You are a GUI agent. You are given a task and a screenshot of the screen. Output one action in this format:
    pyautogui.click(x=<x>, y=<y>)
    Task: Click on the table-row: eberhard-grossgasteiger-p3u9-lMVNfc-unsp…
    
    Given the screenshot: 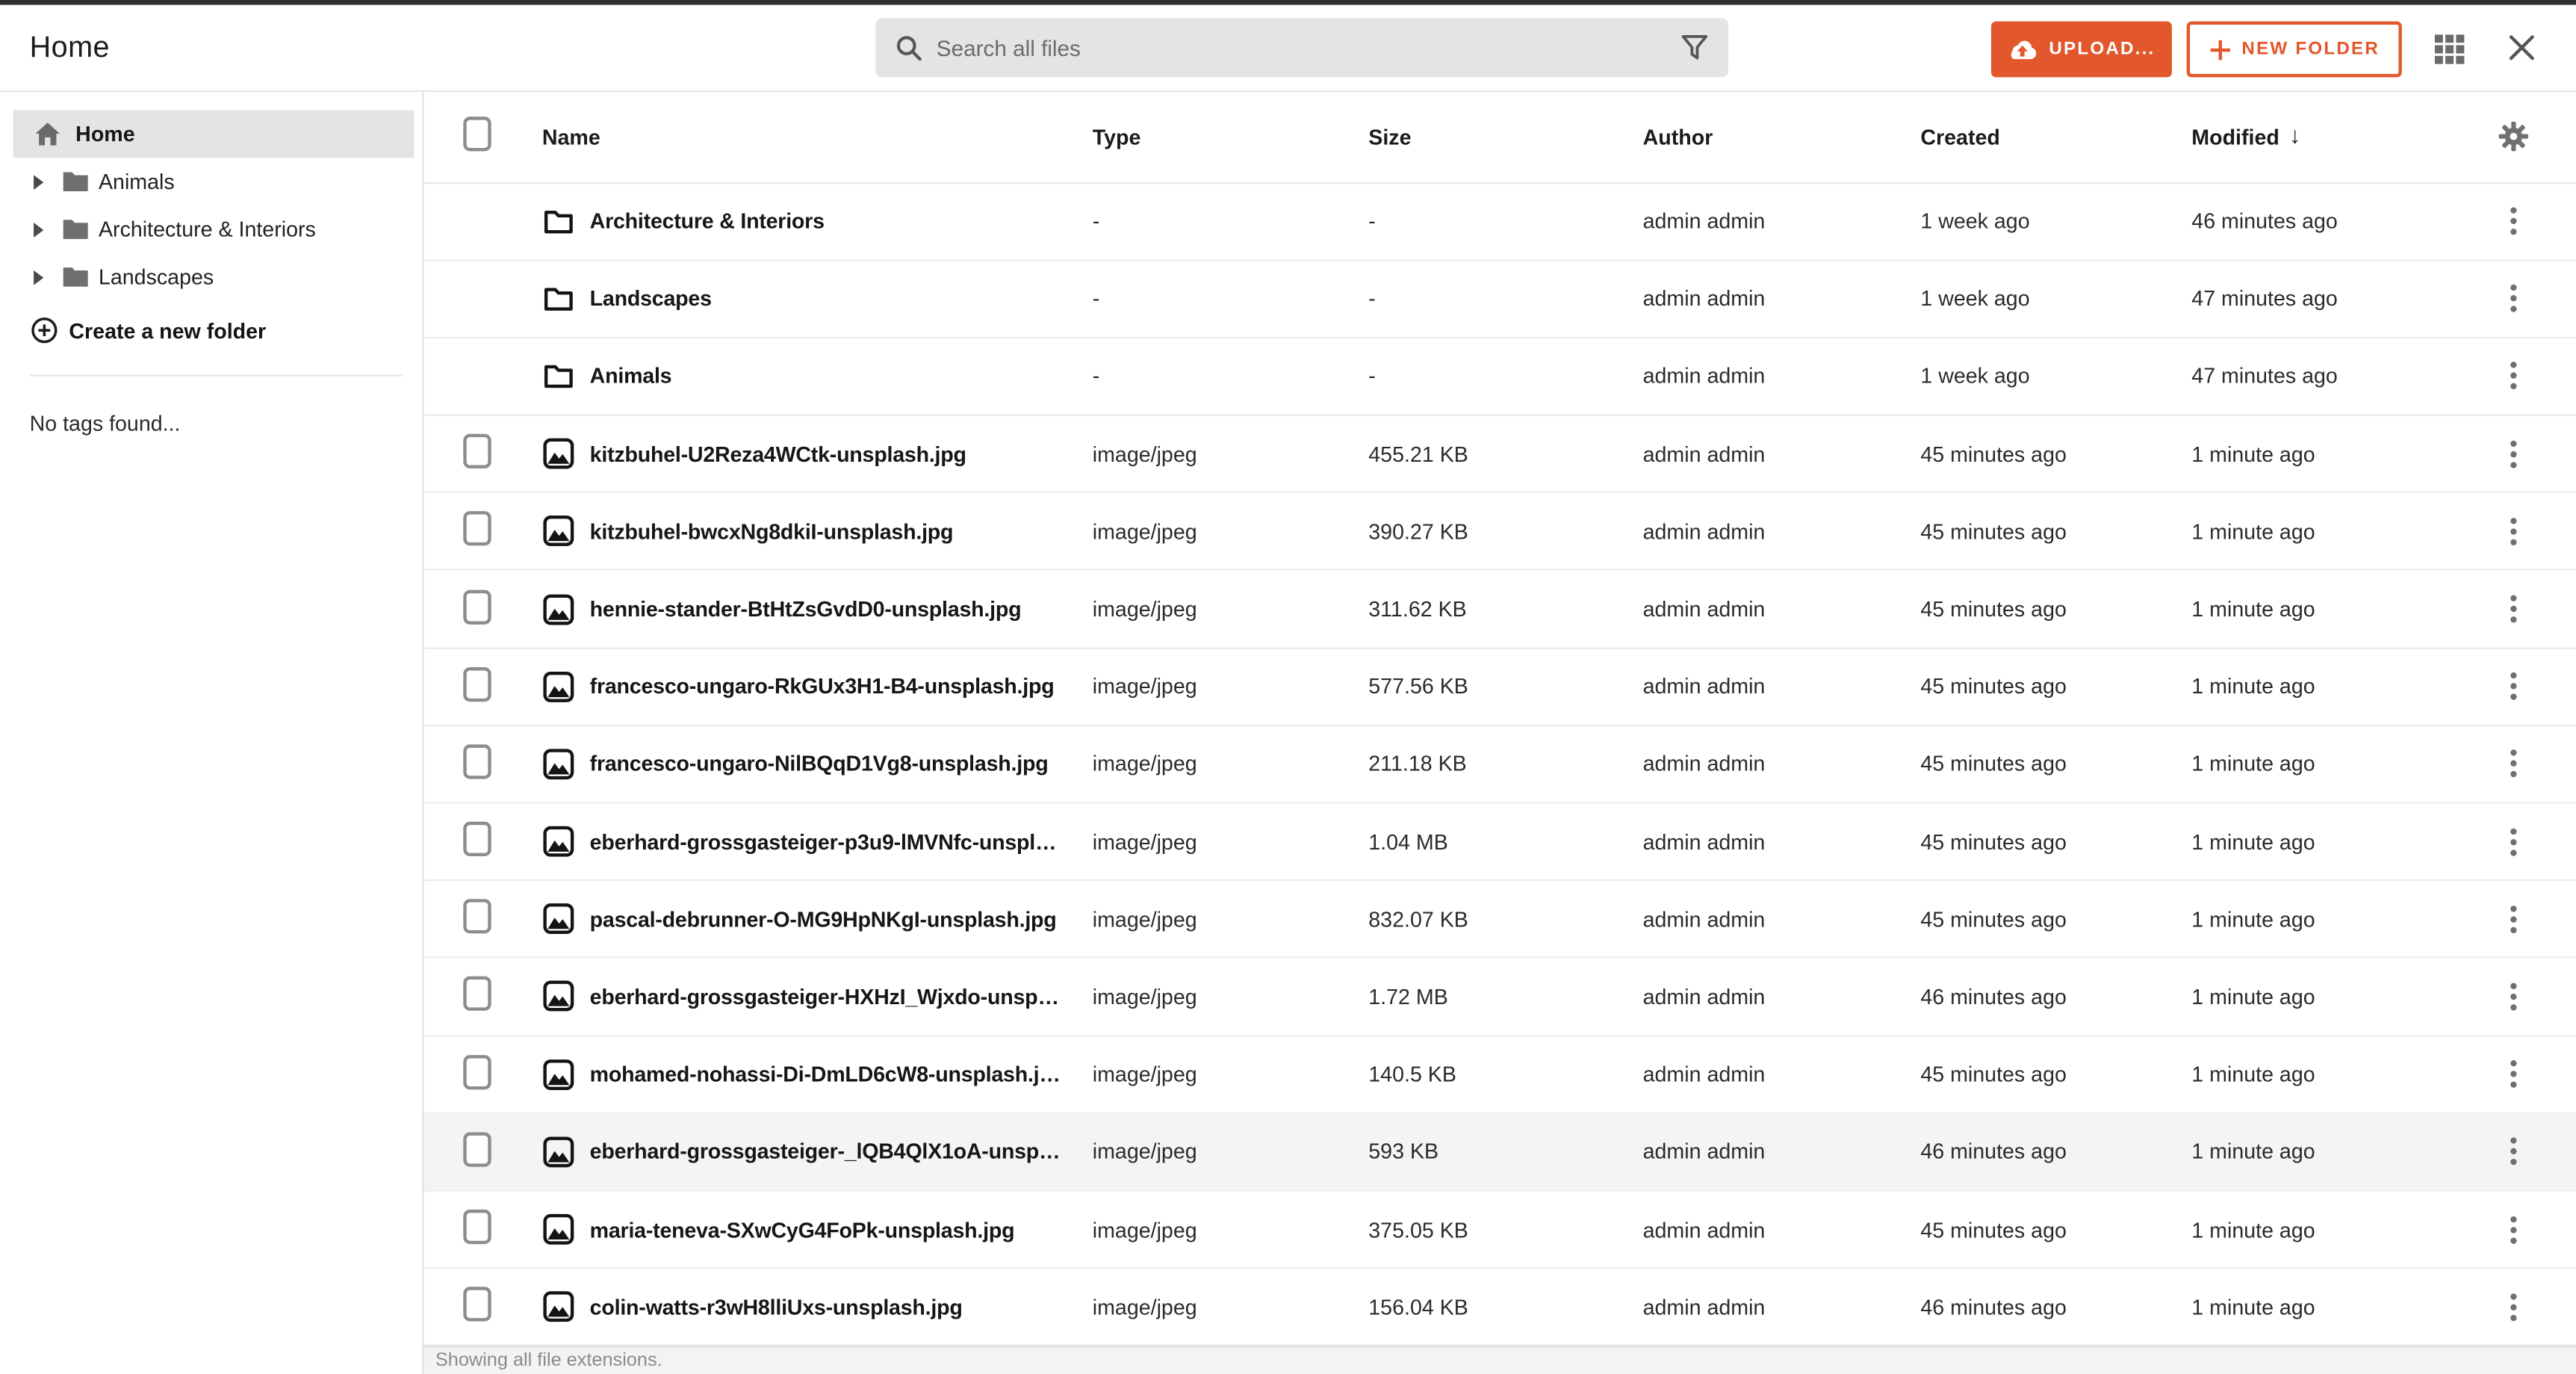 What is the action you would take?
    pyautogui.click(x=1500, y=842)
    